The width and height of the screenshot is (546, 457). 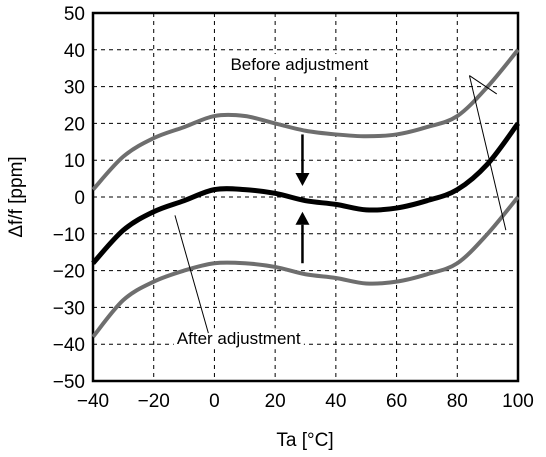 What do you see at coordinates (74, 124) in the screenshot?
I see `y-tick-label: 20` at bounding box center [74, 124].